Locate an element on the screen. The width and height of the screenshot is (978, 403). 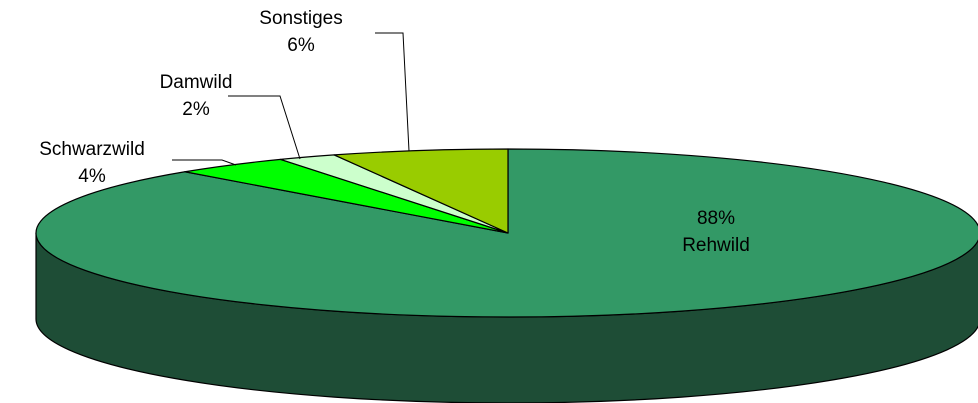
label-schwarzwild: Schwarzwild 4% is located at coordinates (92, 163).